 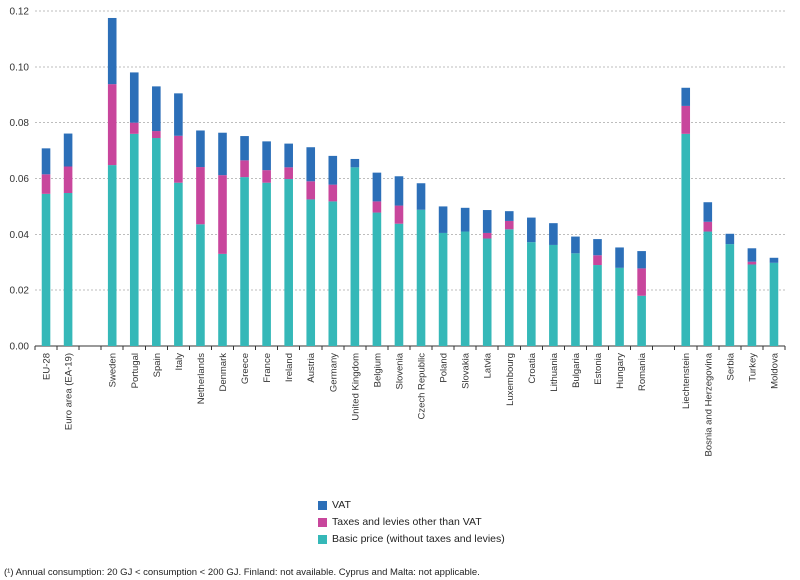 What do you see at coordinates (399, 370) in the screenshot?
I see `x-category-label: Slovenia` at bounding box center [399, 370].